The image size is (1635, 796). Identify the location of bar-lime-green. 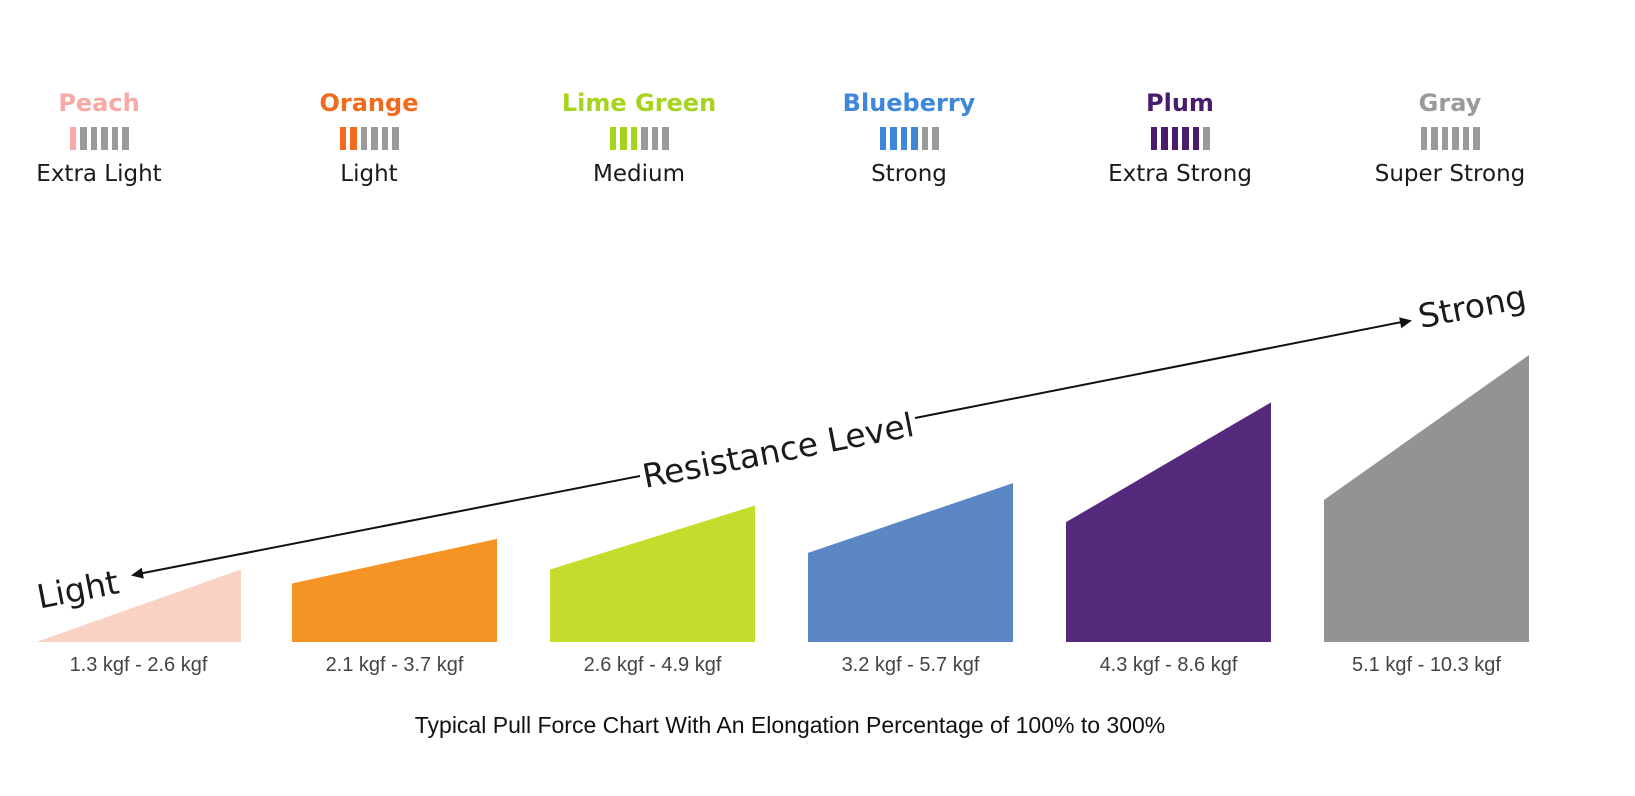
(652, 573).